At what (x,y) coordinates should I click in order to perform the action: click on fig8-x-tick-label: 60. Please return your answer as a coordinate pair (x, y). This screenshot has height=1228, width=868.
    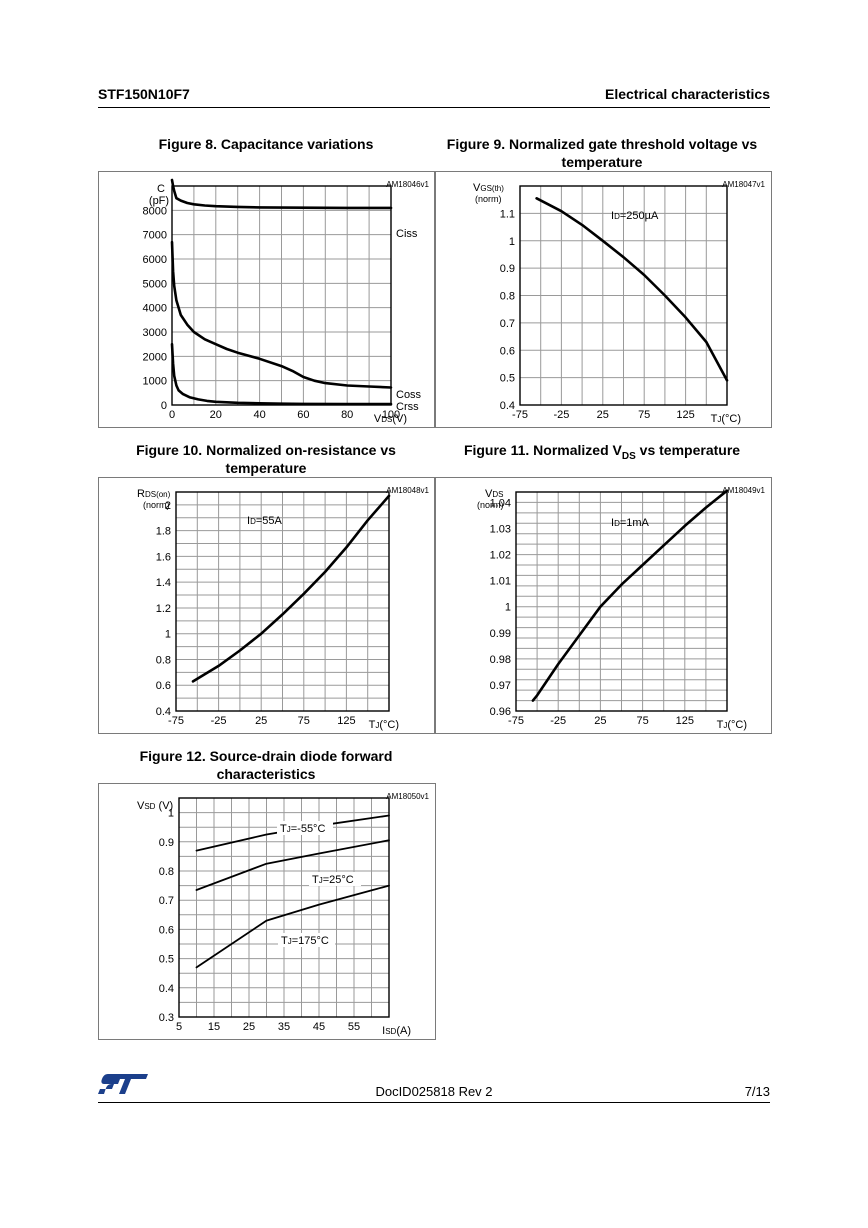
    Looking at the image, I should click on (303, 415).